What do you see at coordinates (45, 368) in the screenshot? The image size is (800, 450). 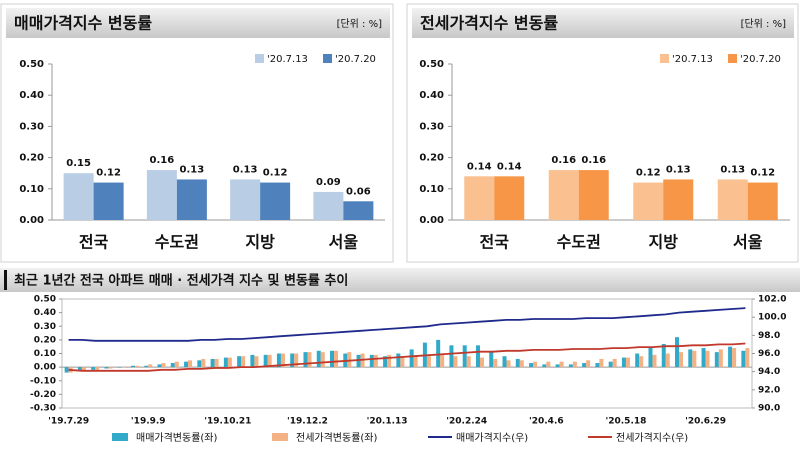 I see `y-tick-label: 0.00` at bounding box center [45, 368].